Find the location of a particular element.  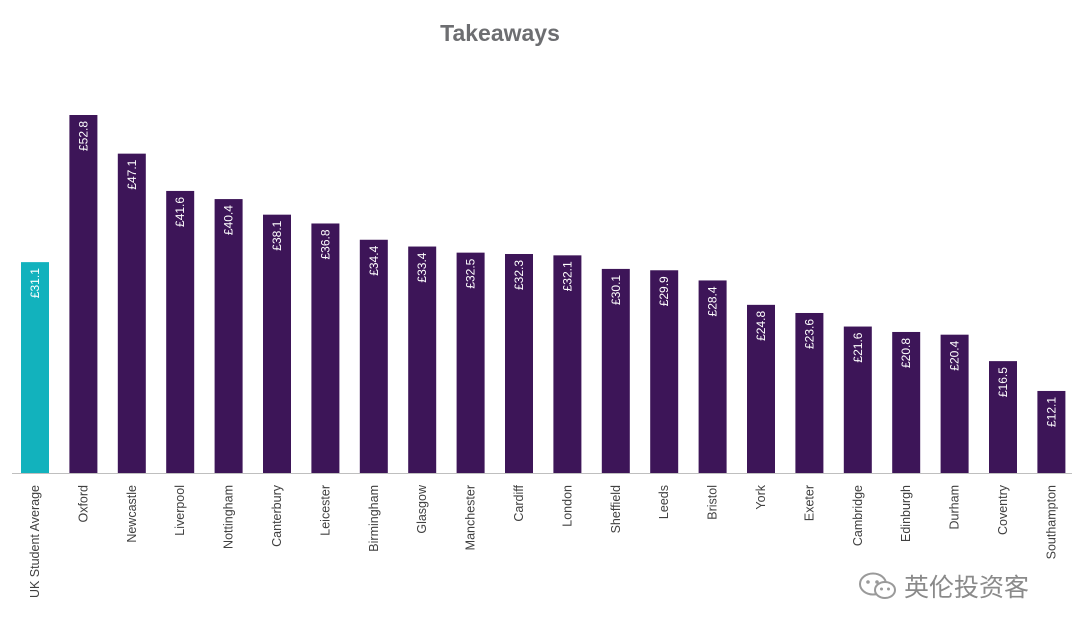

tick-label: Cardiff is located at coordinates (519, 502).